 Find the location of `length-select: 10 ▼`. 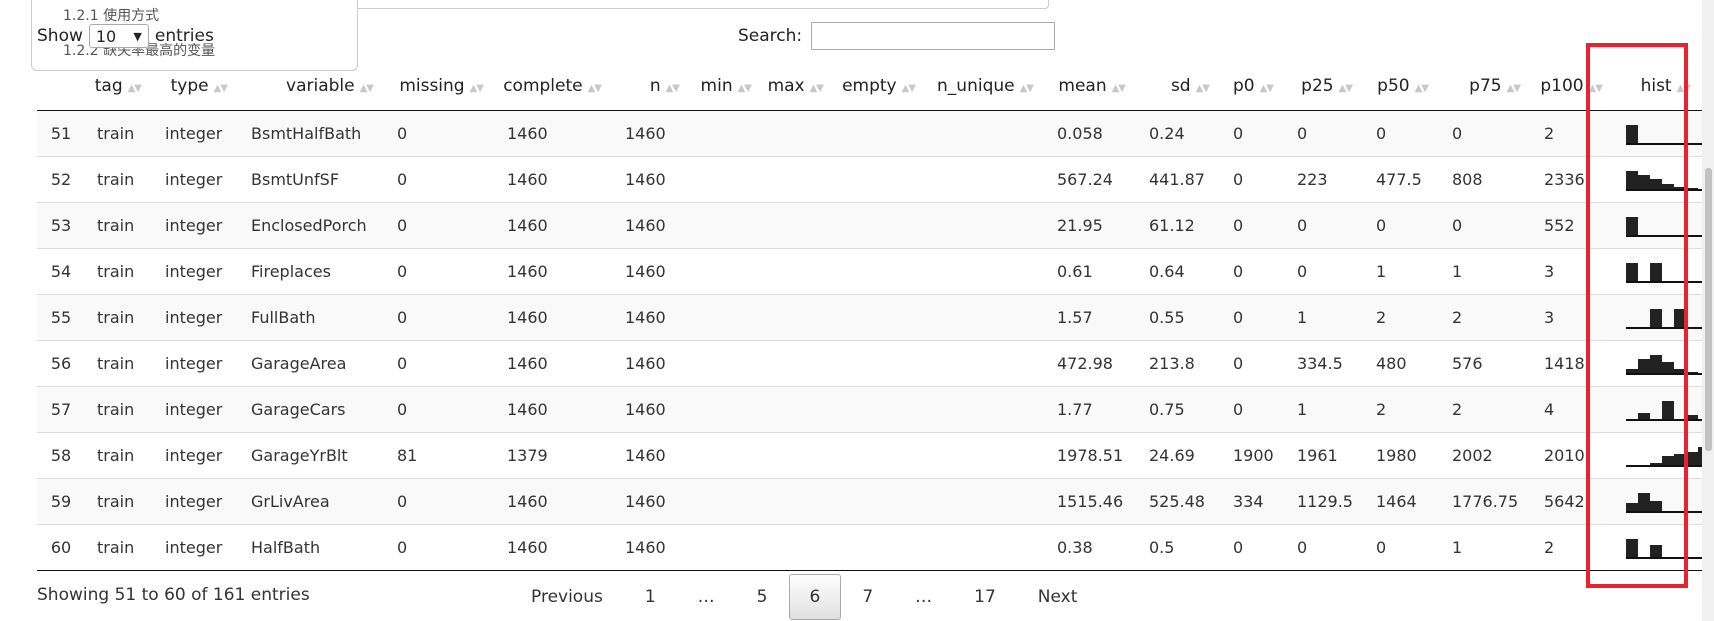

length-select: 10 ▼ is located at coordinates (118, 36).